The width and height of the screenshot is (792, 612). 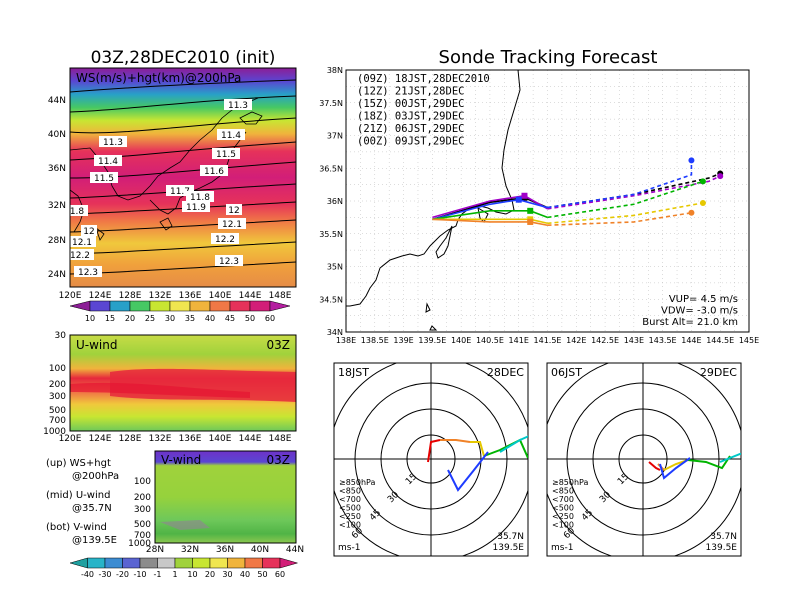 What do you see at coordinates (180, 311) in the screenshot?
I see `wind-speed-colorbar: 10 15 20 25 30 35 40 45 50 60` at bounding box center [180, 311].